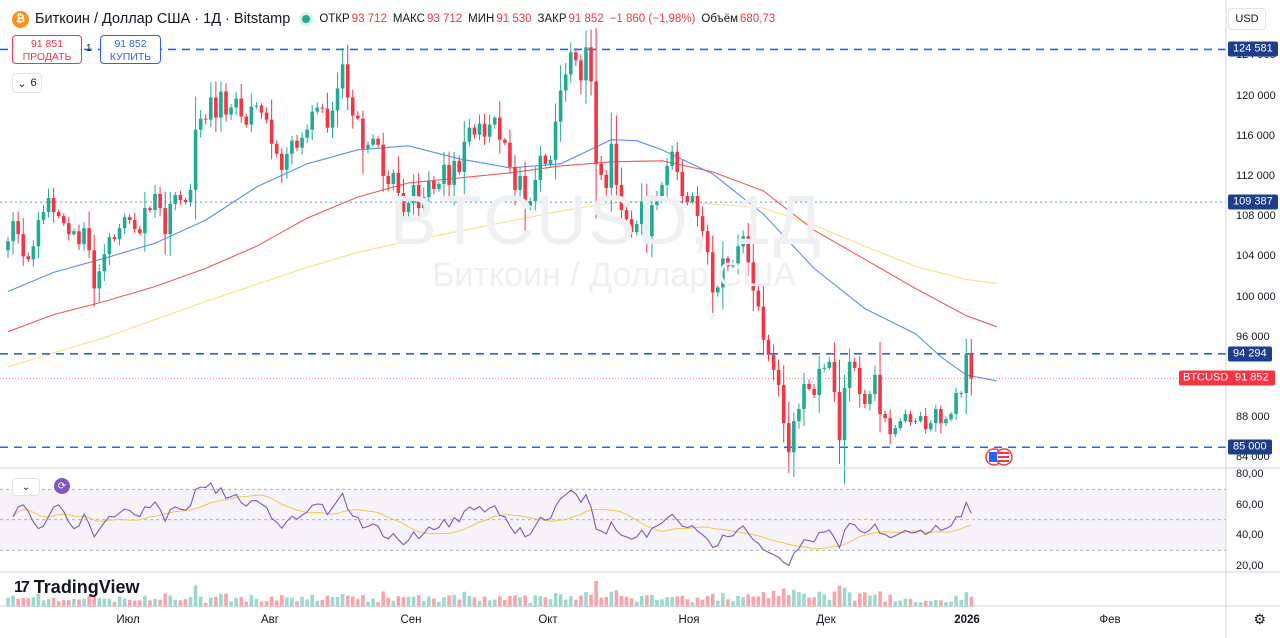 Image resolution: width=1280 pixels, height=638 pixels. Describe the element at coordinates (586, 19) in the screenshot. I see `close-value: 91 852` at that location.